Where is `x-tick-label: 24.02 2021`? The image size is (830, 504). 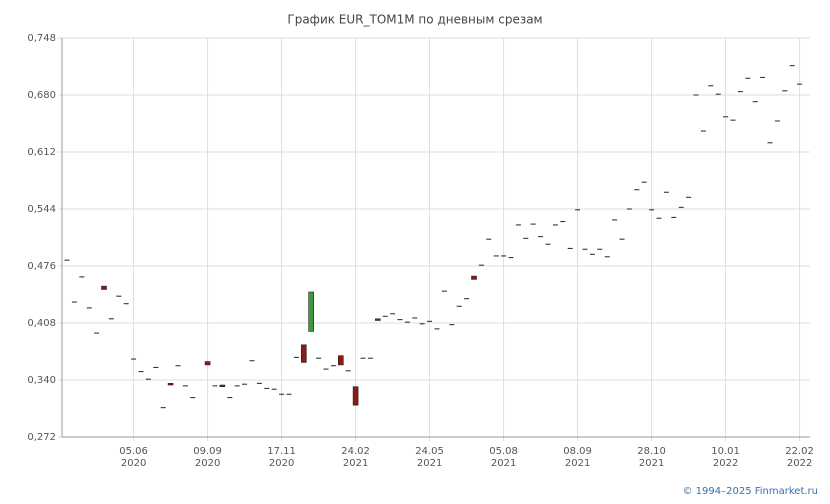 x-tick-label: 24.02 2021 is located at coordinates (355, 457).